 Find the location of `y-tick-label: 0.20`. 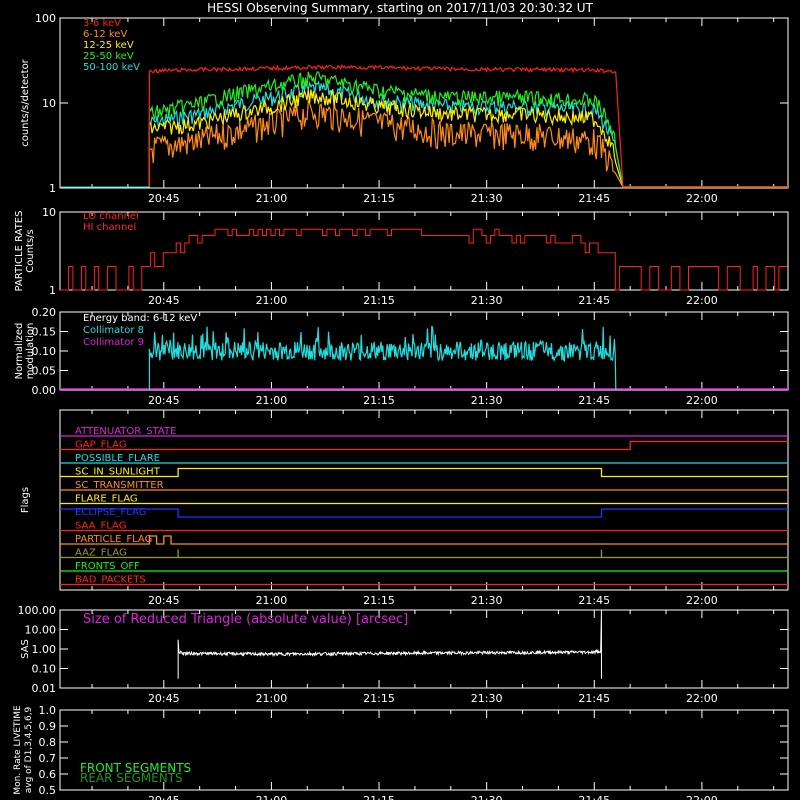

y-tick-label: 0.20 is located at coordinates (44, 312).